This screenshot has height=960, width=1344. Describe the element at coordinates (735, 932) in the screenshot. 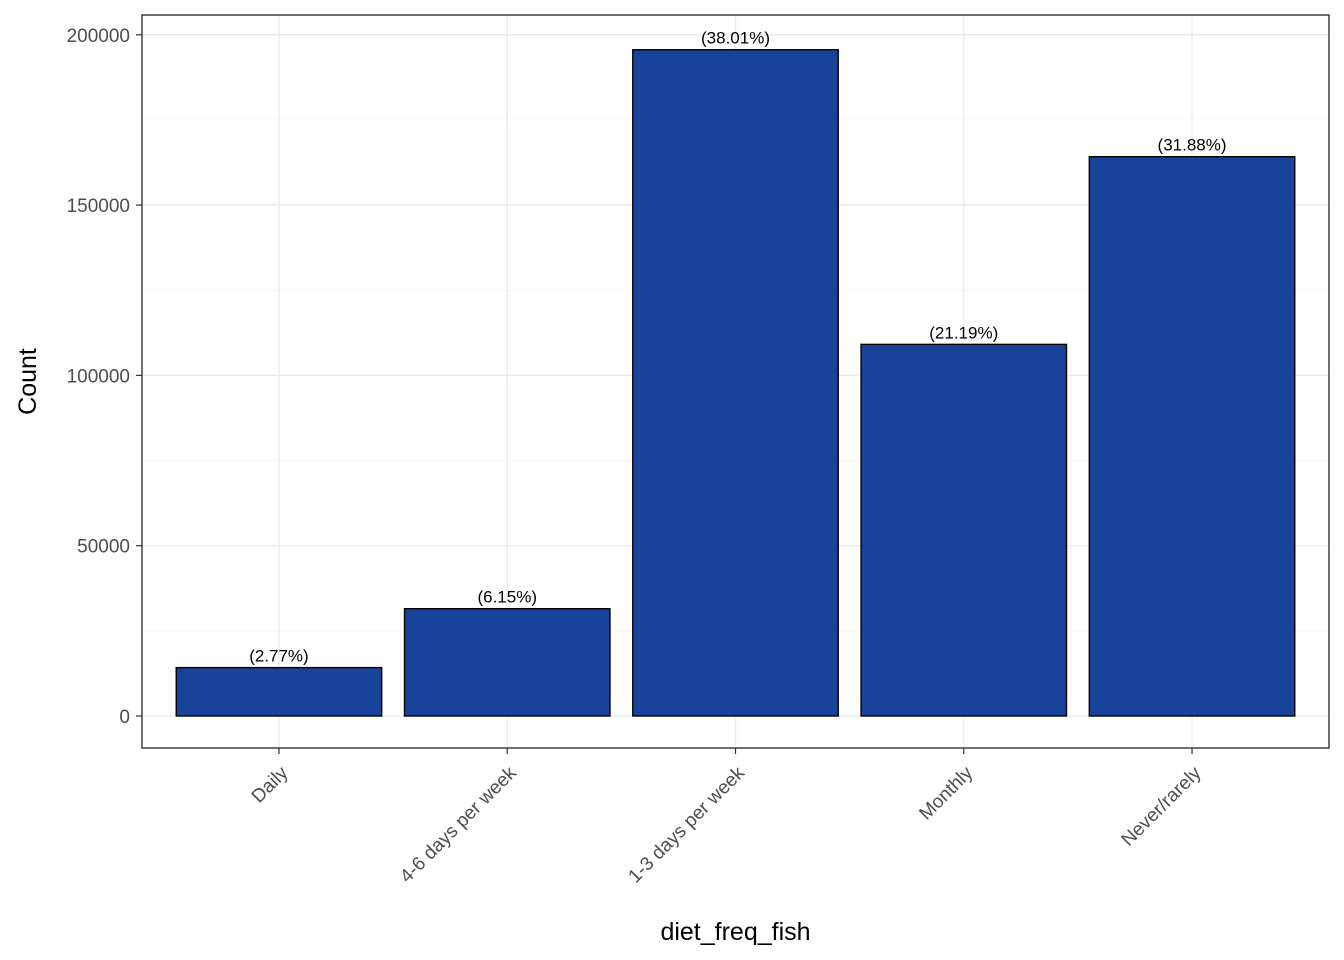

I see `x-axis-title: diet_freq_fish` at that location.